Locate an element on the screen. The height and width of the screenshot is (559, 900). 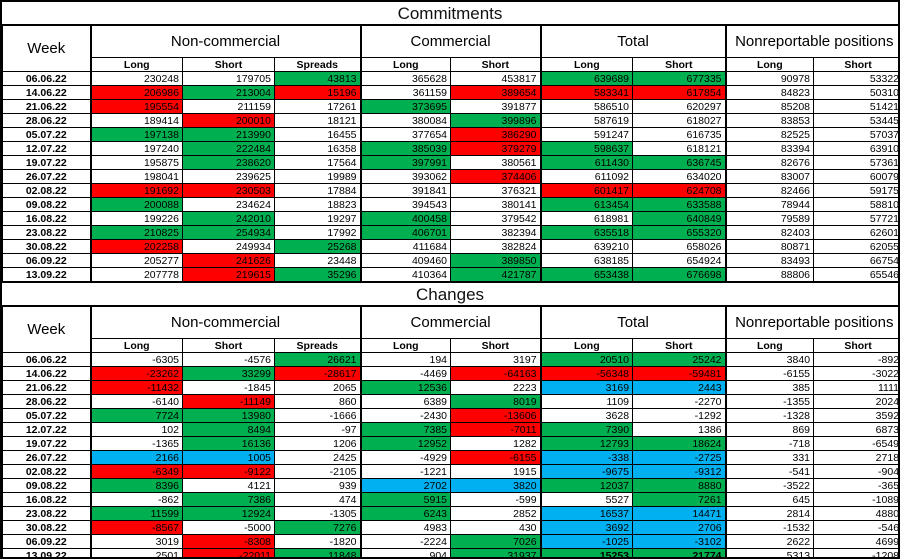
value-cell: 397991 is located at coordinates (405, 162).